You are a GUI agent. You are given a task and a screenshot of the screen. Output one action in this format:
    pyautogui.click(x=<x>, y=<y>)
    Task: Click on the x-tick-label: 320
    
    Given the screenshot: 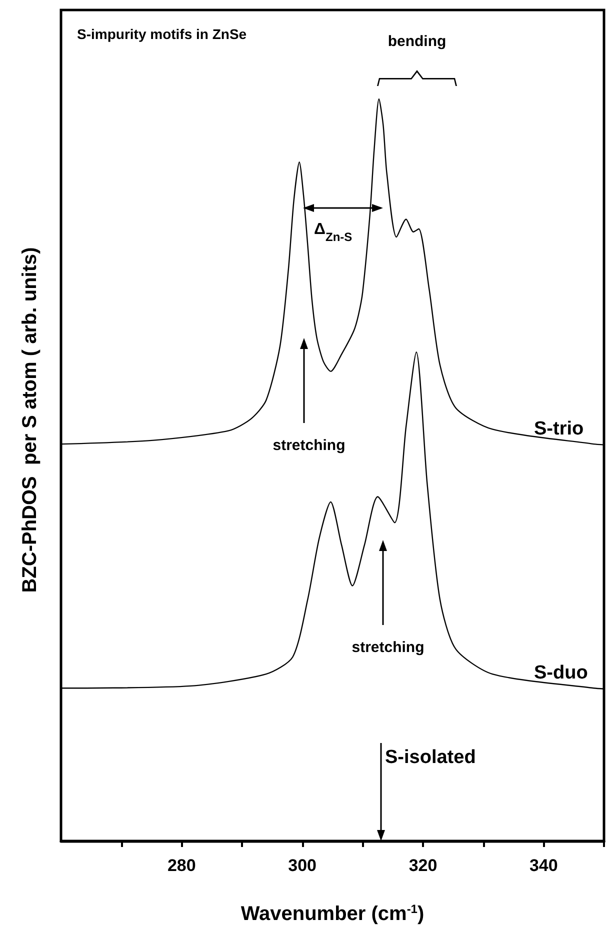 What is the action you would take?
    pyautogui.click(x=423, y=865)
    